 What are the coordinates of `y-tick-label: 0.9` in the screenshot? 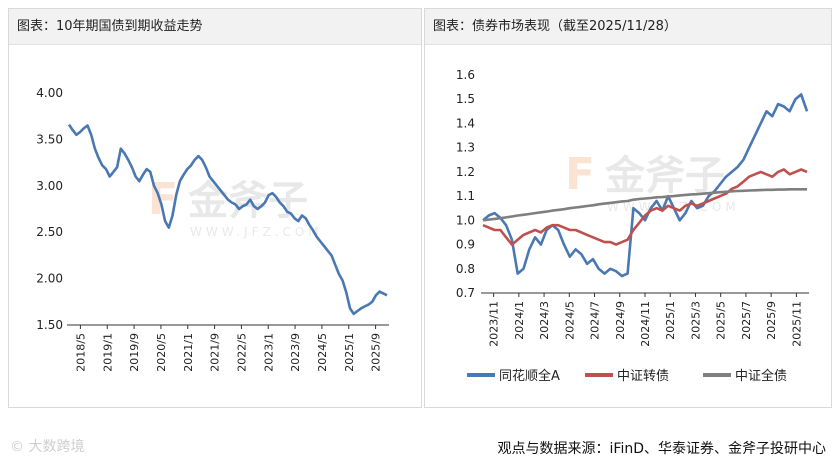 It's located at (465, 245).